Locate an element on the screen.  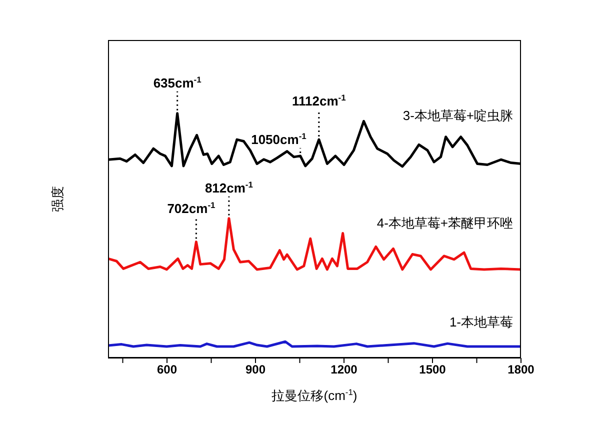
series-label: 3-本地草莓+啶虫脒 is located at coordinates (457, 115).